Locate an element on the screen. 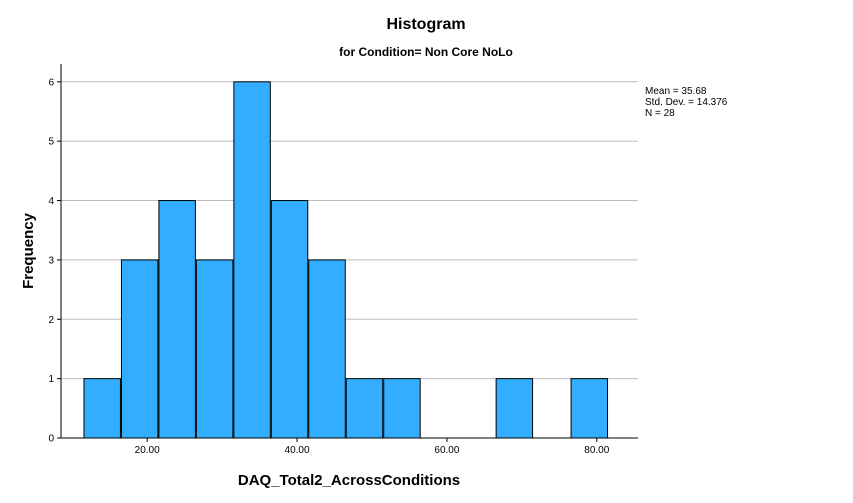 This screenshot has height=503, width=853. stats-mean: Mean = 35.68 is located at coordinates (676, 91).